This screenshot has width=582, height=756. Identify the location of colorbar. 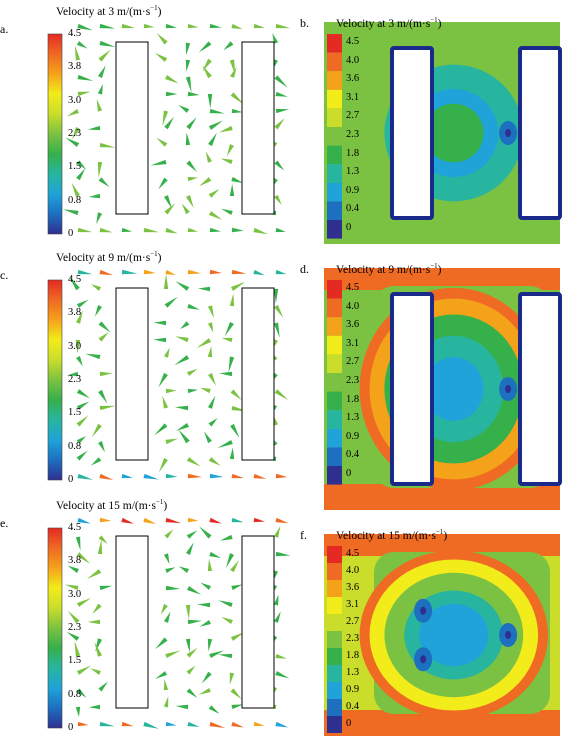
(55, 134).